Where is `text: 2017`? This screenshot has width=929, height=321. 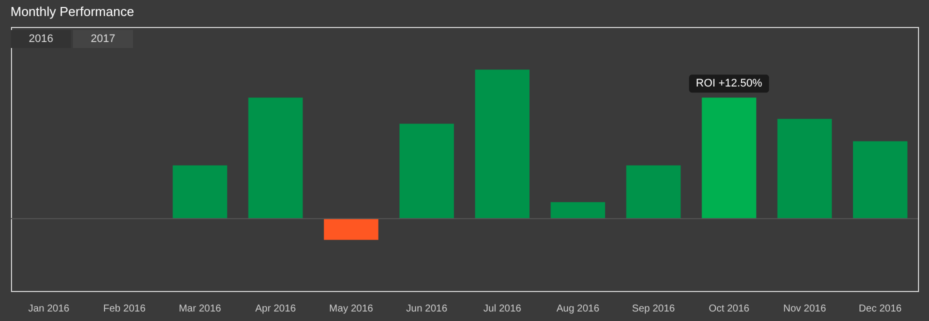 text: 2017 is located at coordinates (103, 39).